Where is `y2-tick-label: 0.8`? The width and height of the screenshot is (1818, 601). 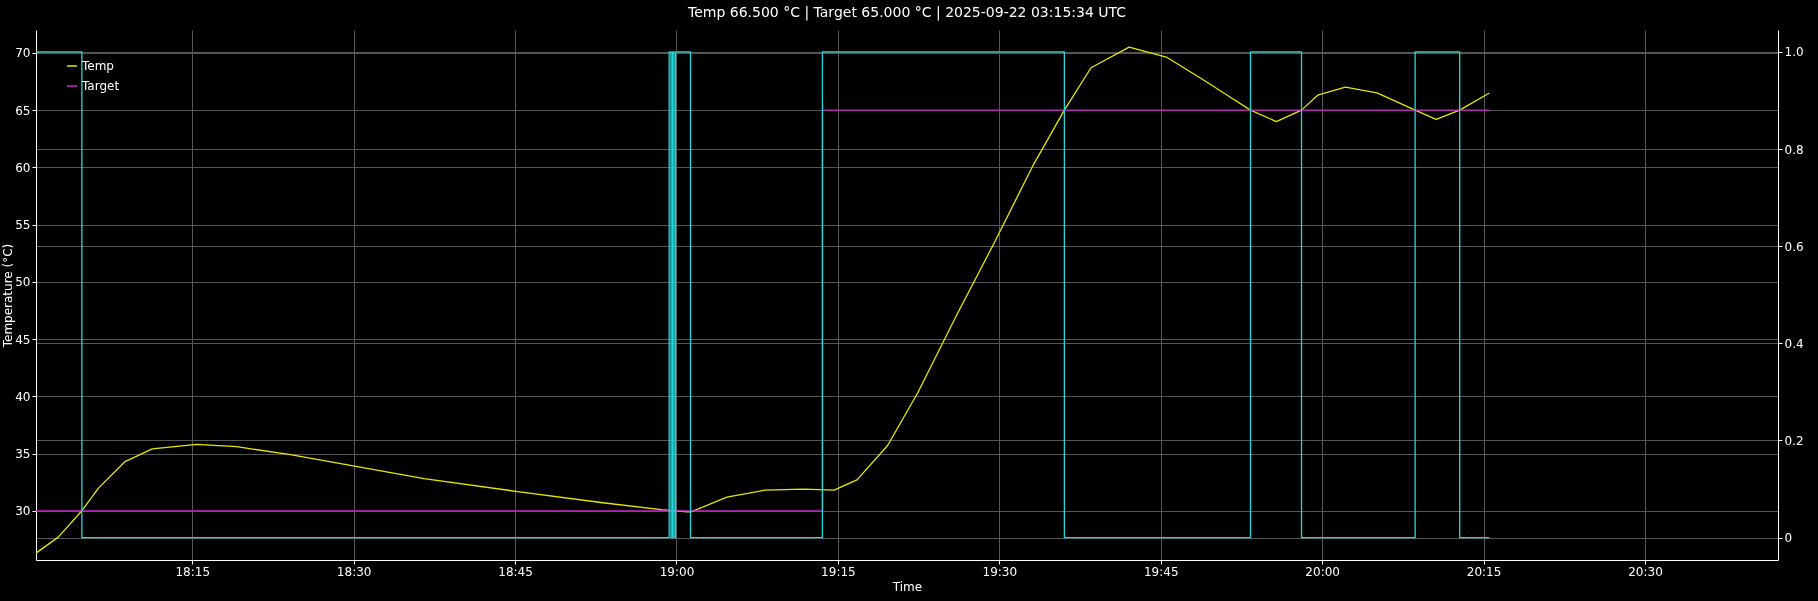 y2-tick-label: 0.8 is located at coordinates (1794, 149).